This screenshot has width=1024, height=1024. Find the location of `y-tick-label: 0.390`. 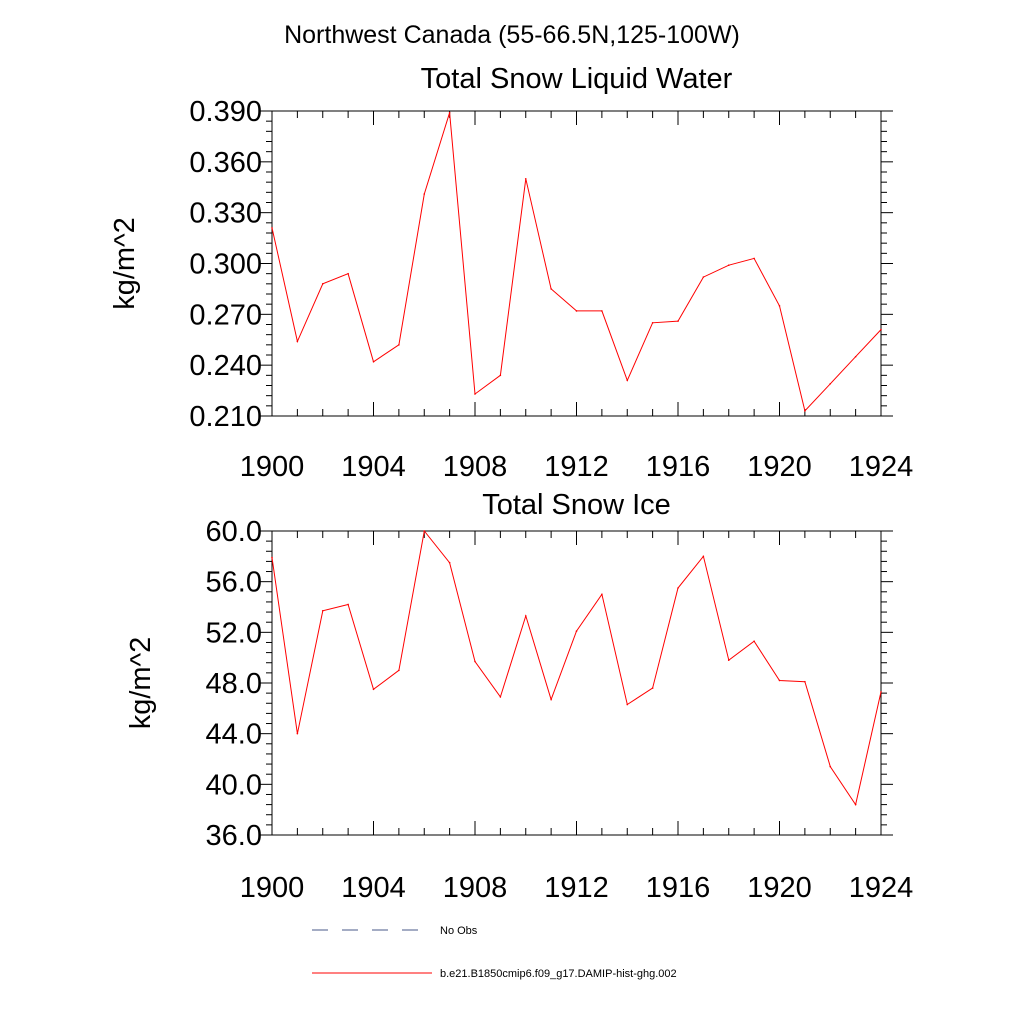

y-tick-label: 0.390 is located at coordinates (225, 112).